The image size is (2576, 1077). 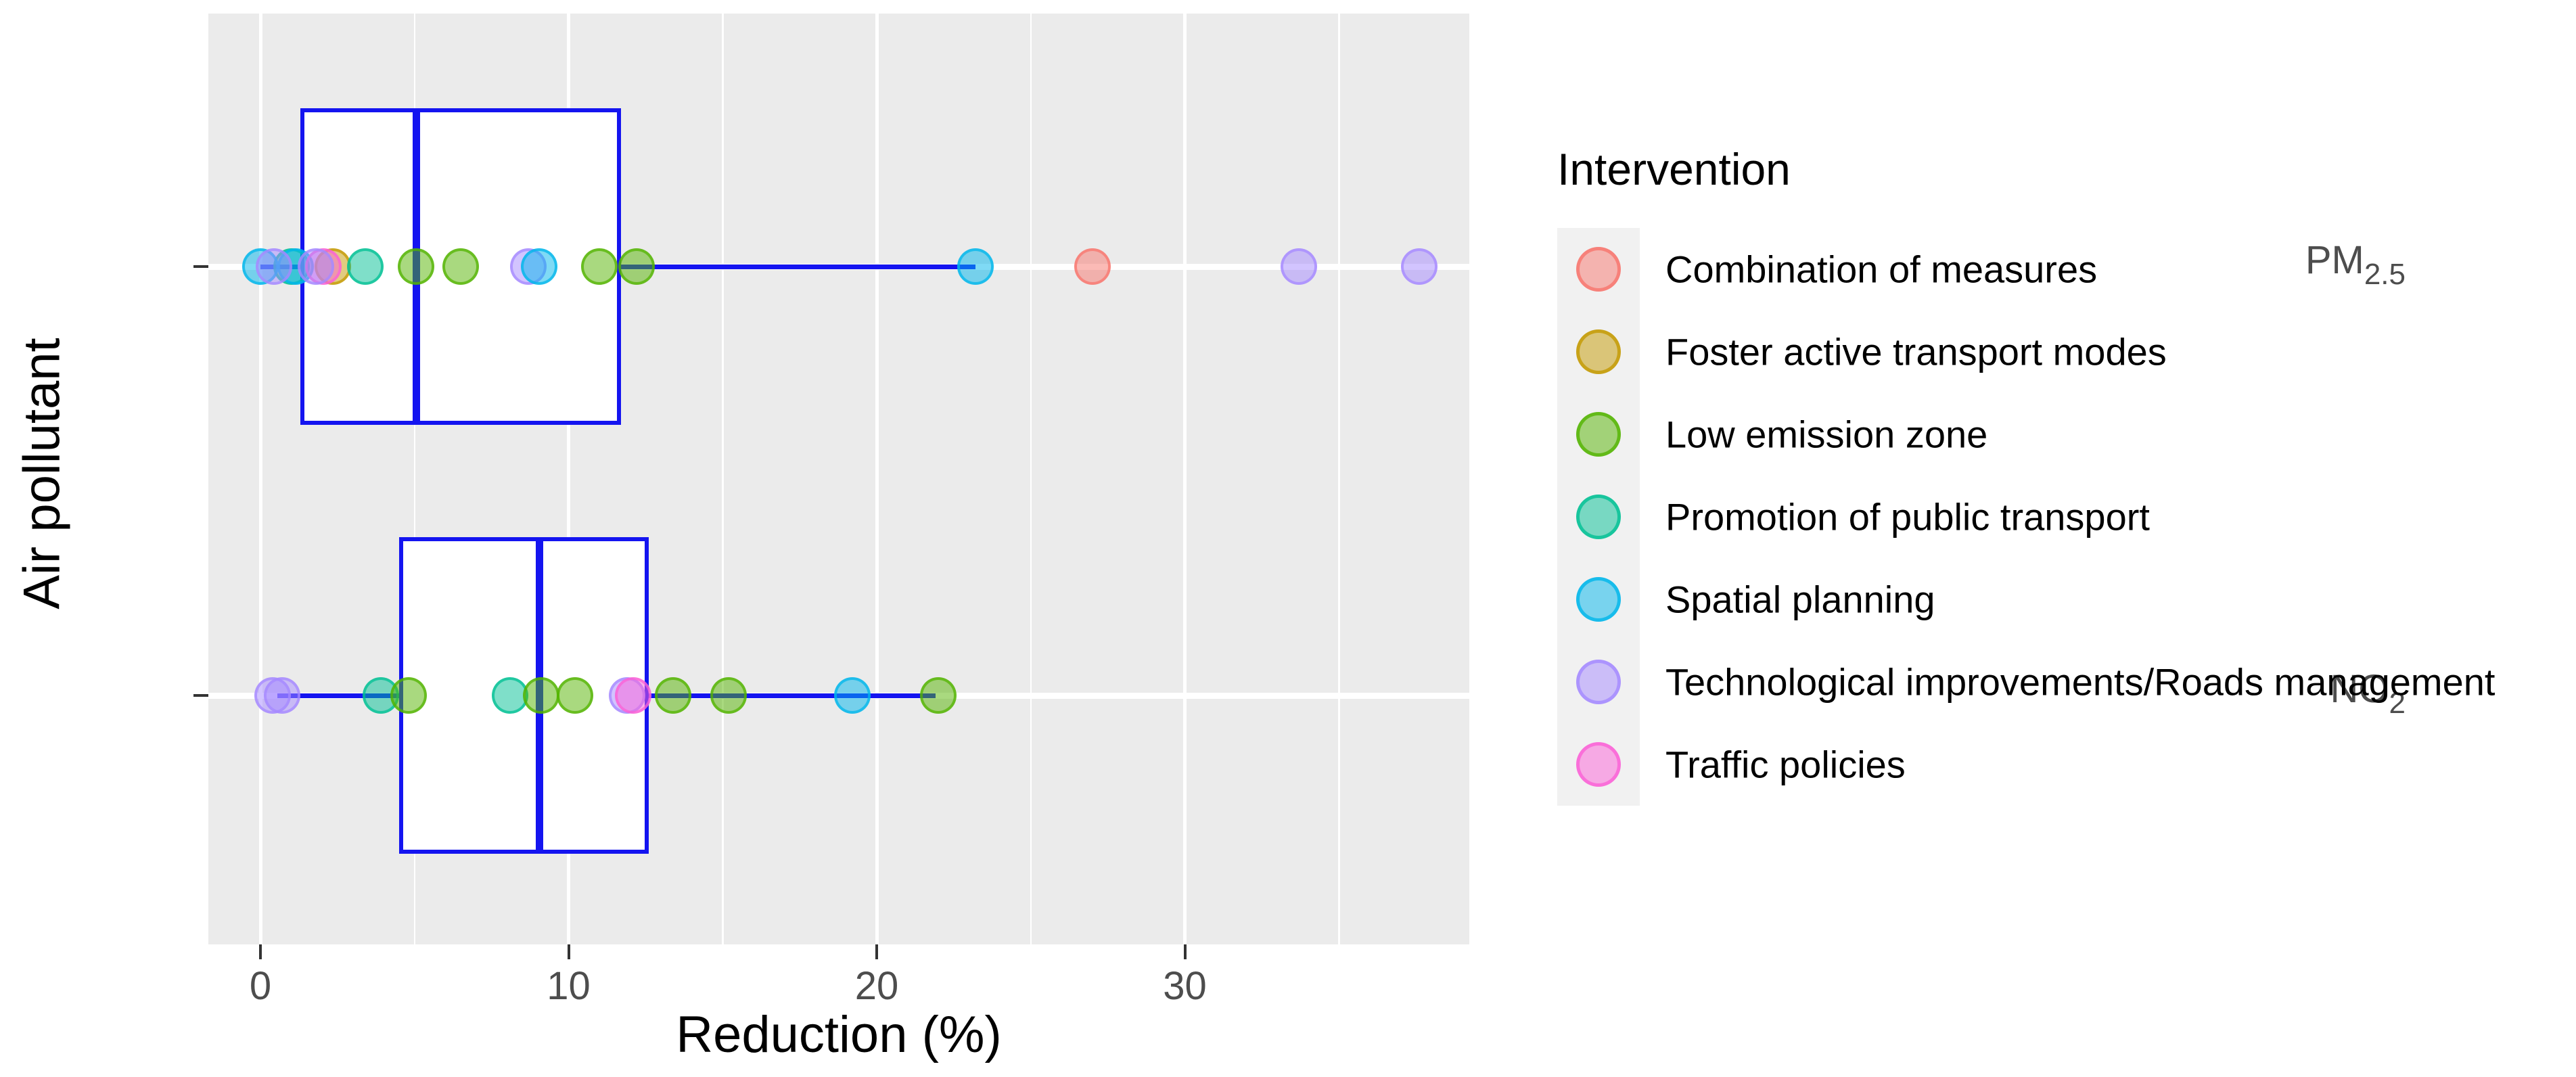 What do you see at coordinates (1185, 986) in the screenshot?
I see `x-tick-label: 30` at bounding box center [1185, 986].